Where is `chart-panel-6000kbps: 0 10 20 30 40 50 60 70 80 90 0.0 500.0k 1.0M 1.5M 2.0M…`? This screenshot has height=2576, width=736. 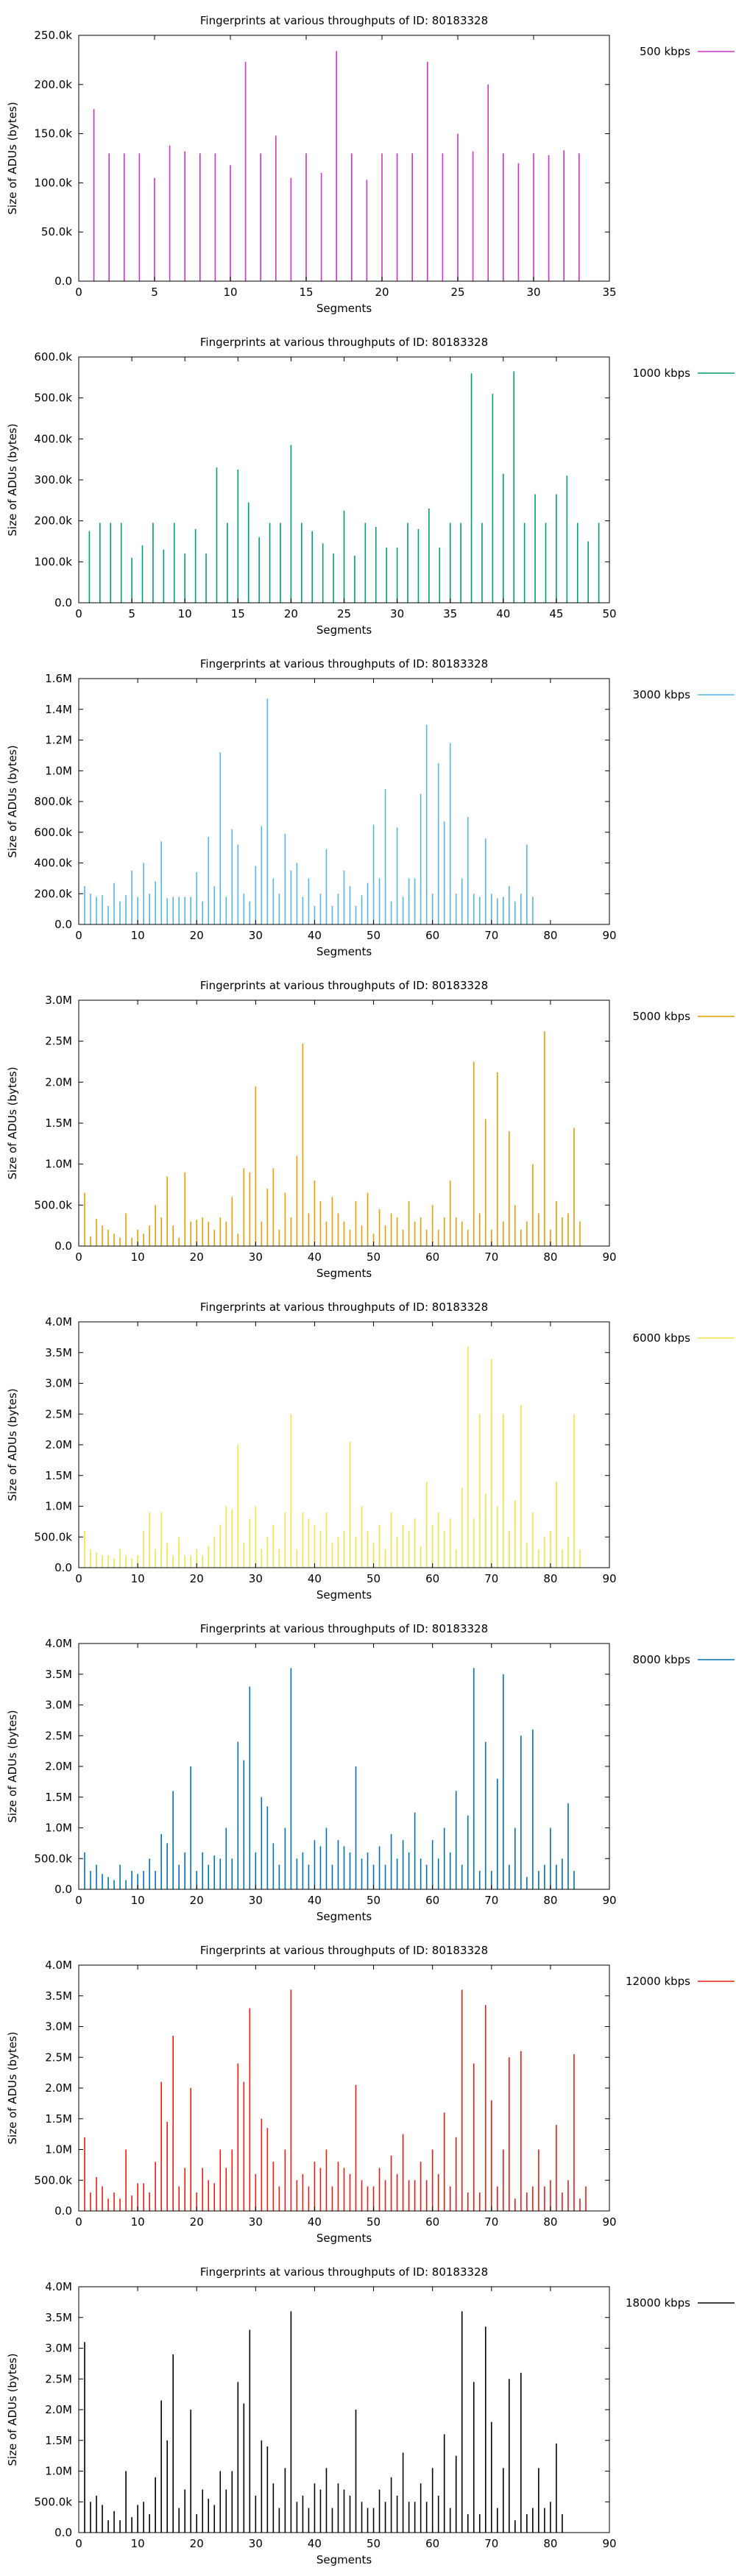
chart-panel-6000kbps: 0 10 20 30 40 50 60 70 80 90 0.0 500.0k 1.0M 1.5M 2.0M… is located at coordinates (368, 1447).